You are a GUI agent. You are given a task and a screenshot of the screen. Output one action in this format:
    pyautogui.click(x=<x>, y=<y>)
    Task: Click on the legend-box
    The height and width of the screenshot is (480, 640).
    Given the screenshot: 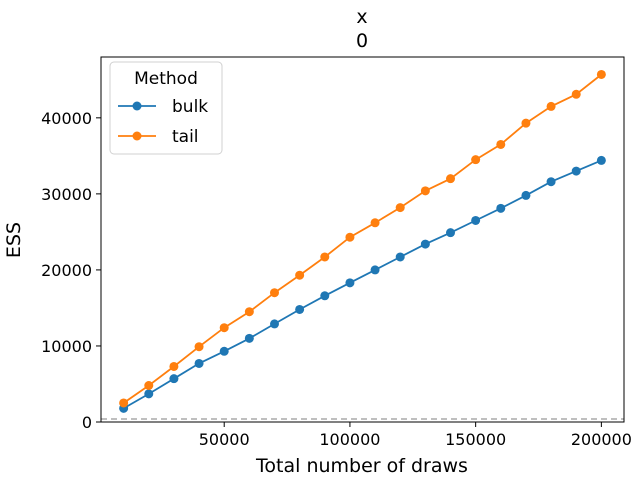 What is the action you would take?
    pyautogui.click(x=166, y=108)
    